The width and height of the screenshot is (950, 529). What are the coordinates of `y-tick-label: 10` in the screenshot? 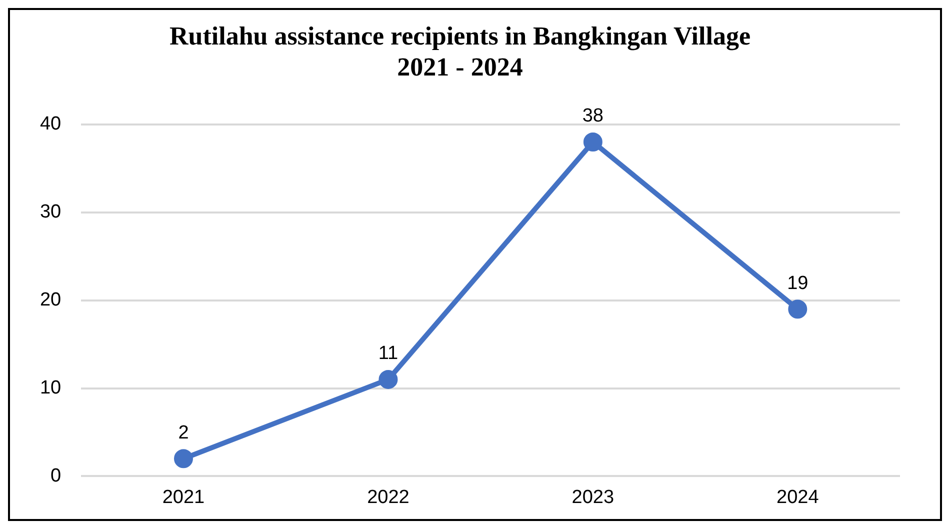 It's located at (51, 387).